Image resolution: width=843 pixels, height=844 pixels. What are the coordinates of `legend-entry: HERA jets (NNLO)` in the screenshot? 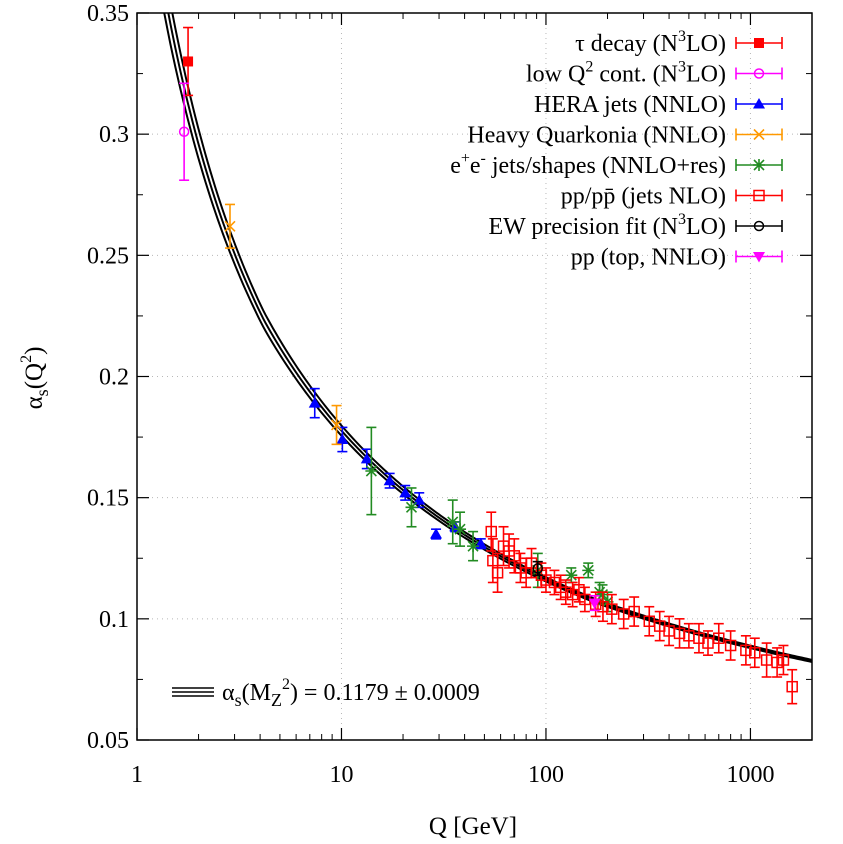 It's located at (658, 105).